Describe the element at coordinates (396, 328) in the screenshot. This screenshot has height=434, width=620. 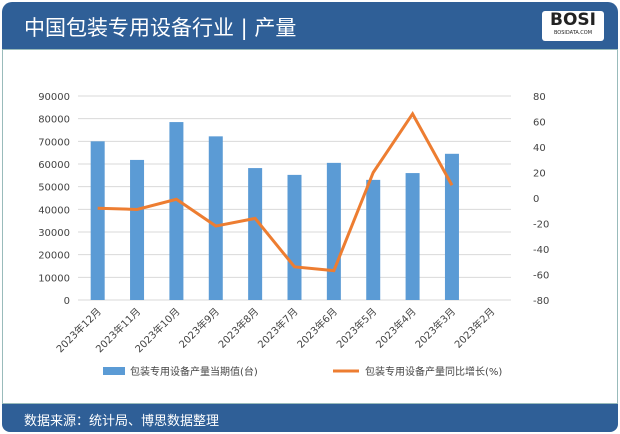
I see `x-tick: 2023年4月` at that location.